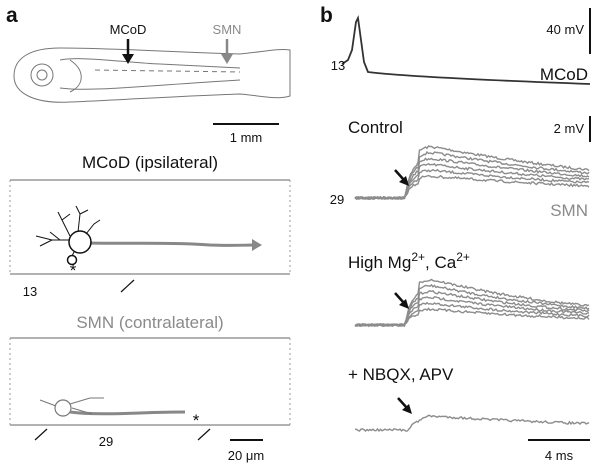 This screenshot has height=468, width=600. Describe the element at coordinates (227, 29) in the screenshot. I see `arrow-label: SMN` at that location.